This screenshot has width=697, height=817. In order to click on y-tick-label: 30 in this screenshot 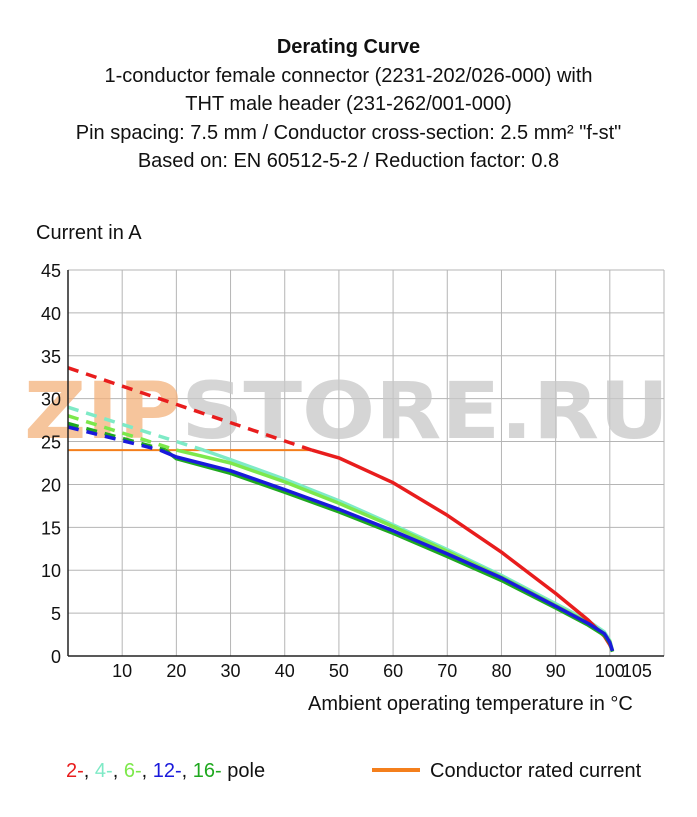, I will do `click(51, 400)`.